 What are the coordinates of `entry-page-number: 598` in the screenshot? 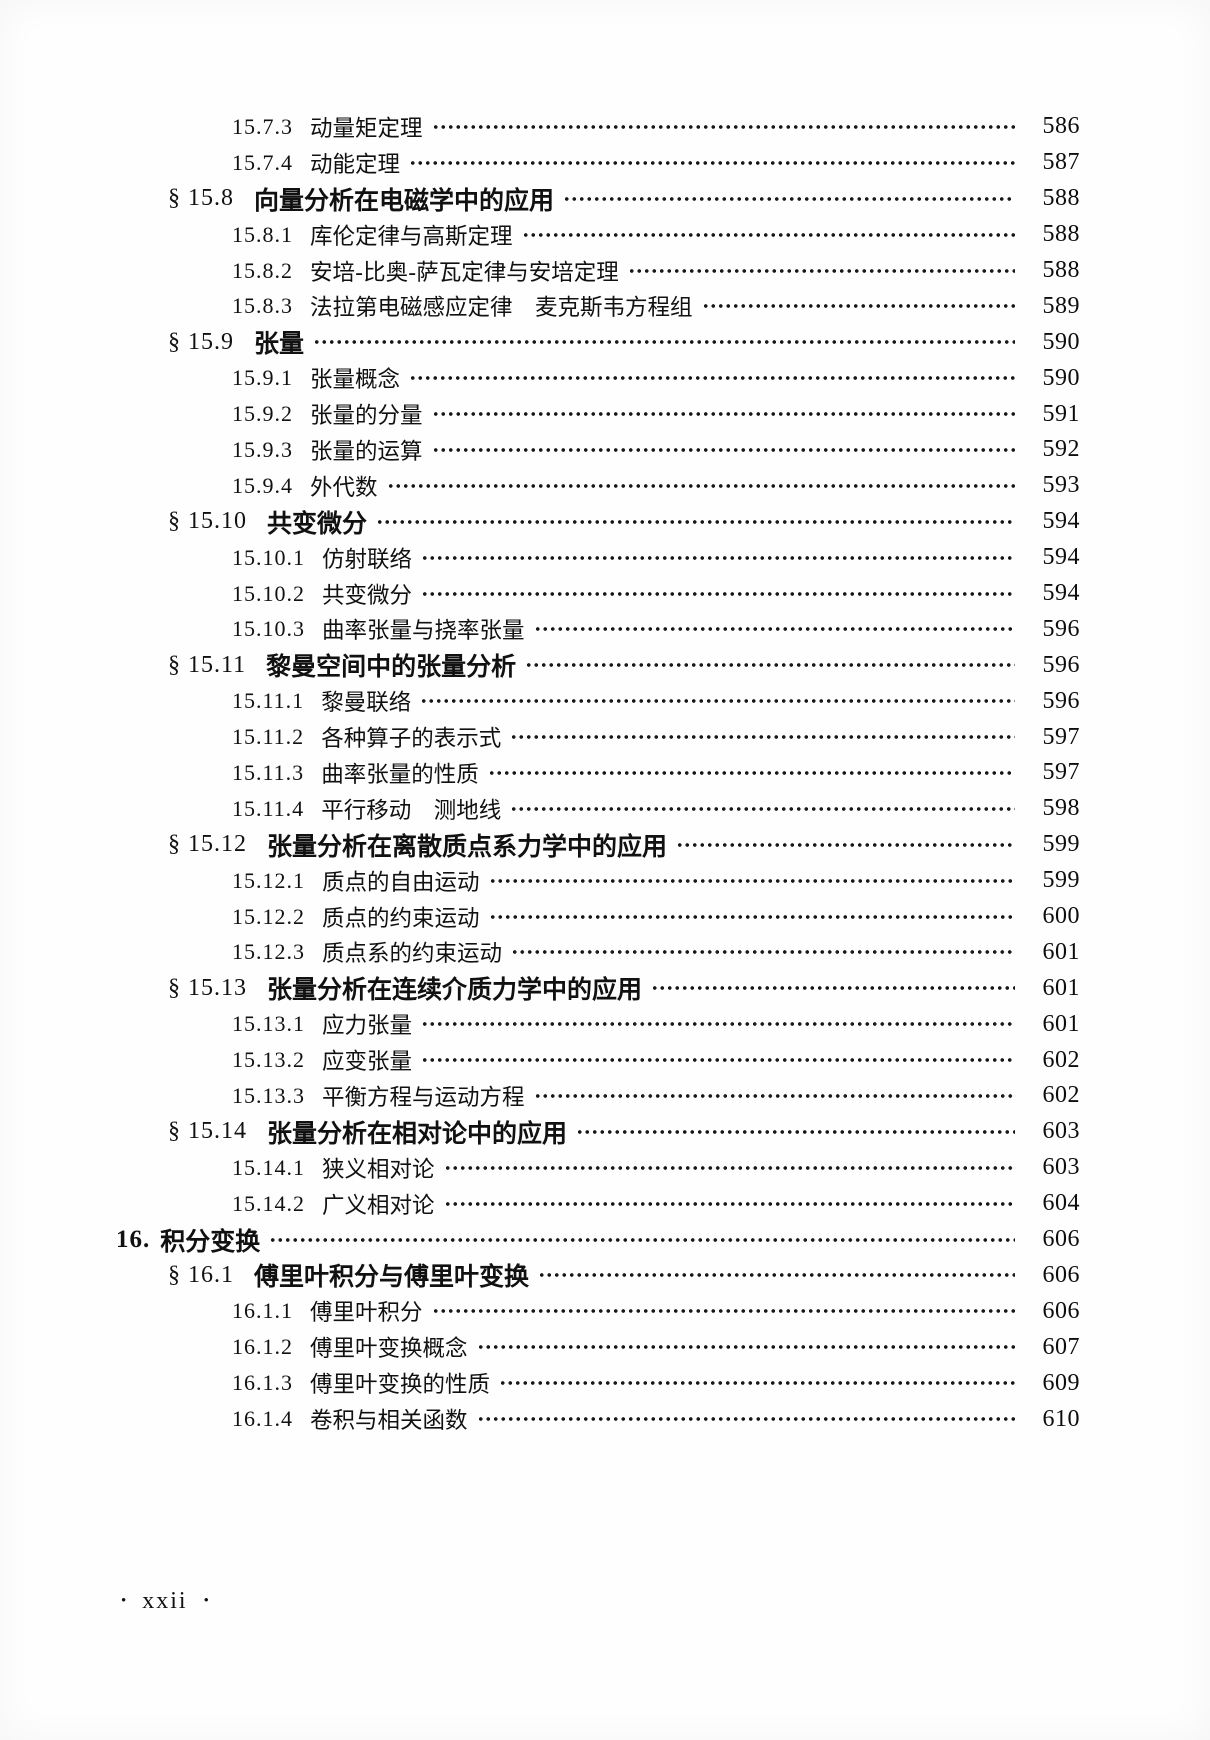 It's located at (1061, 808).